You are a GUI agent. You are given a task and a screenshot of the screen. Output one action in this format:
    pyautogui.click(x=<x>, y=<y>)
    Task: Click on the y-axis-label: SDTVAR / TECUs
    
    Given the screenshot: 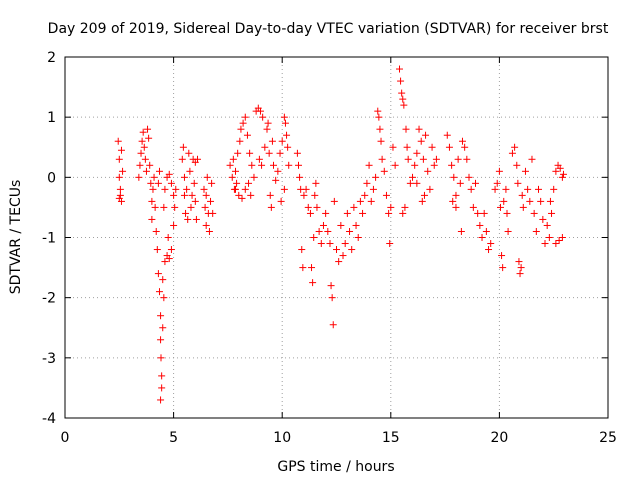 What is the action you would take?
    pyautogui.click(x=16, y=237)
    